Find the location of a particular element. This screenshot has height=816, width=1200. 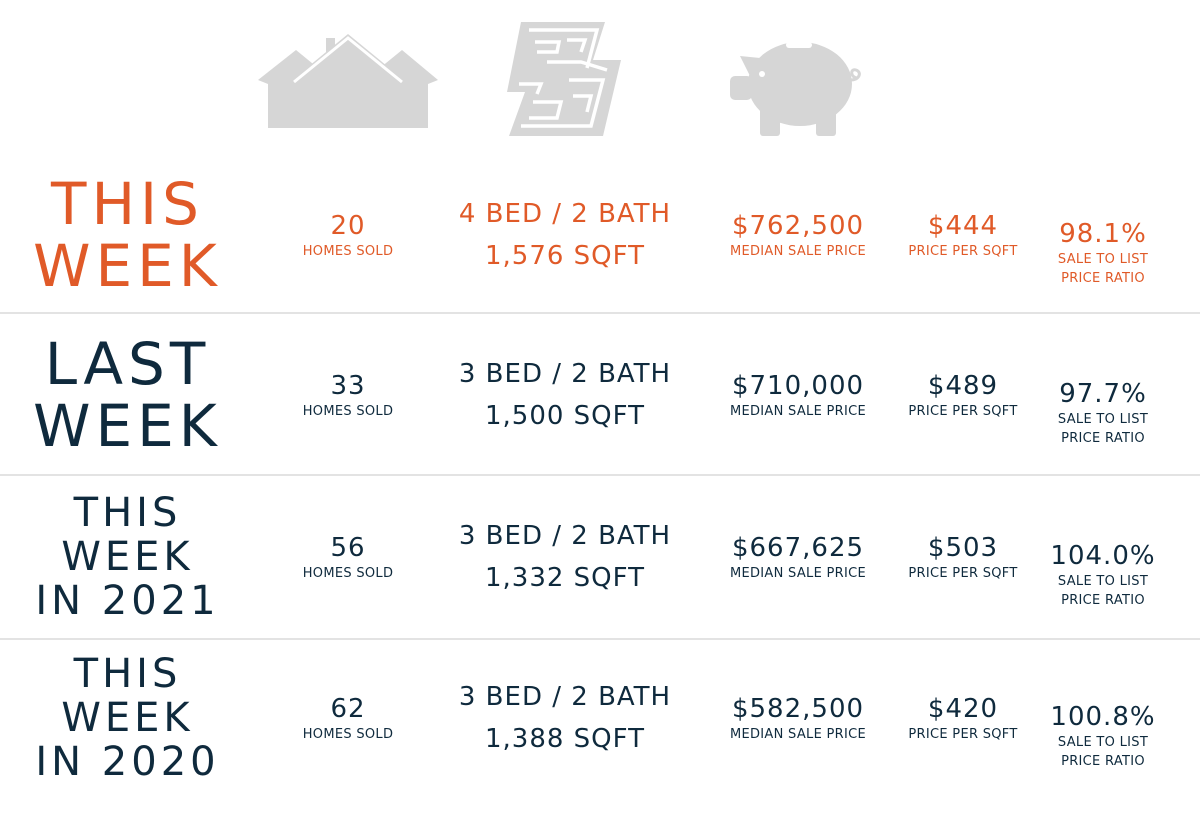

median-price-cell: $582,500 MEDIAN SALE PRICE is located at coordinates (798, 718).